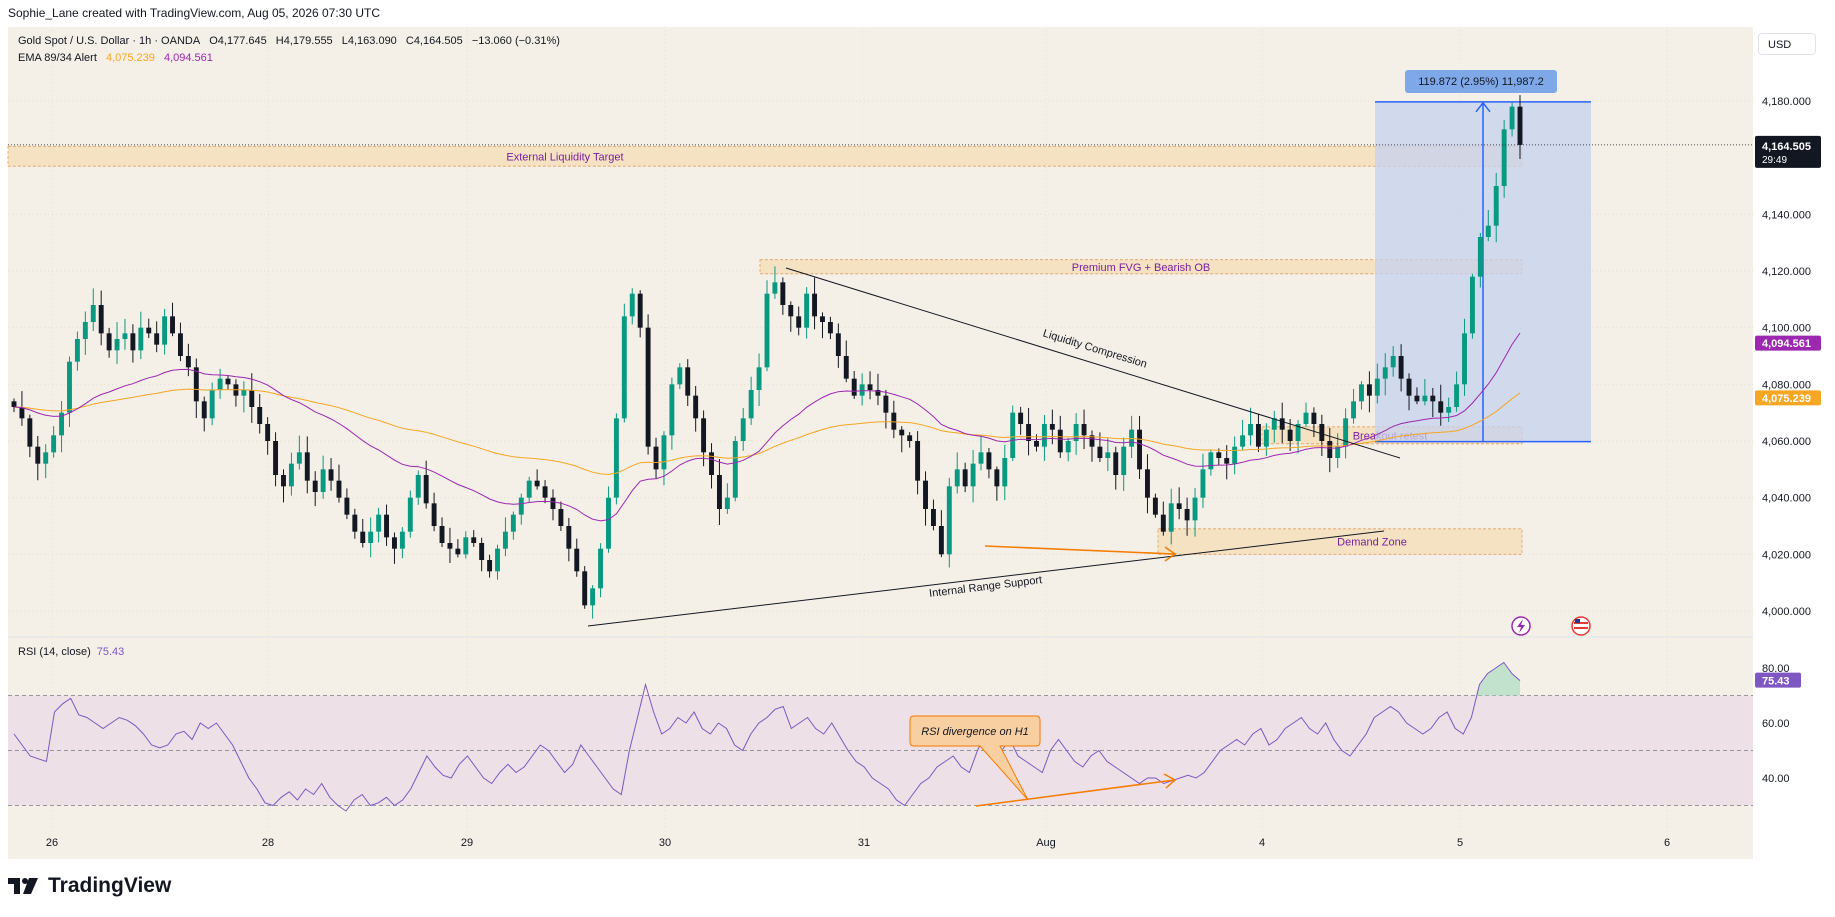  Describe the element at coordinates (1787, 44) in the screenshot. I see `currency-button: USD` at that location.